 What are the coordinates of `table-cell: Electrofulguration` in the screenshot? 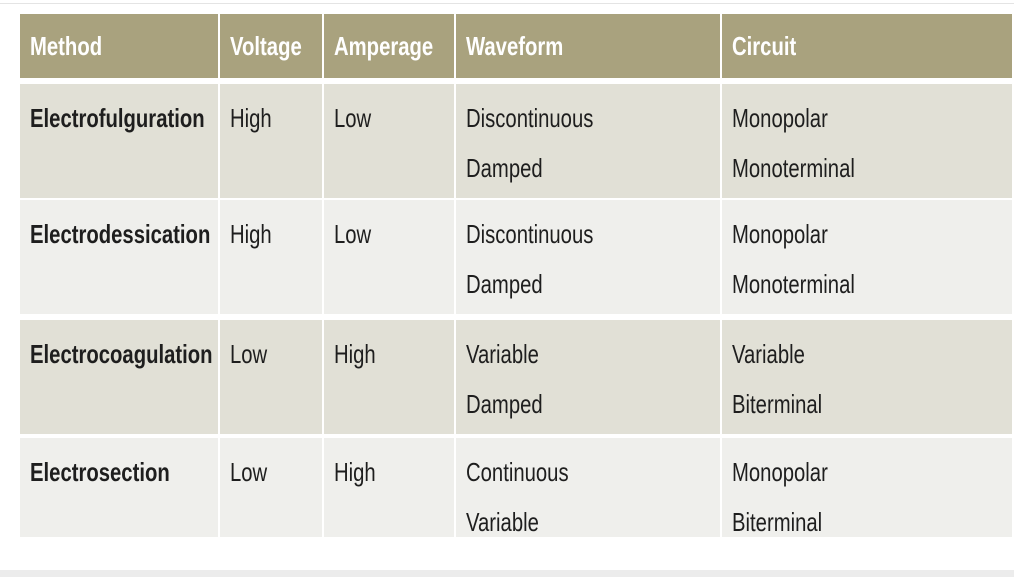 It's located at (119, 141).